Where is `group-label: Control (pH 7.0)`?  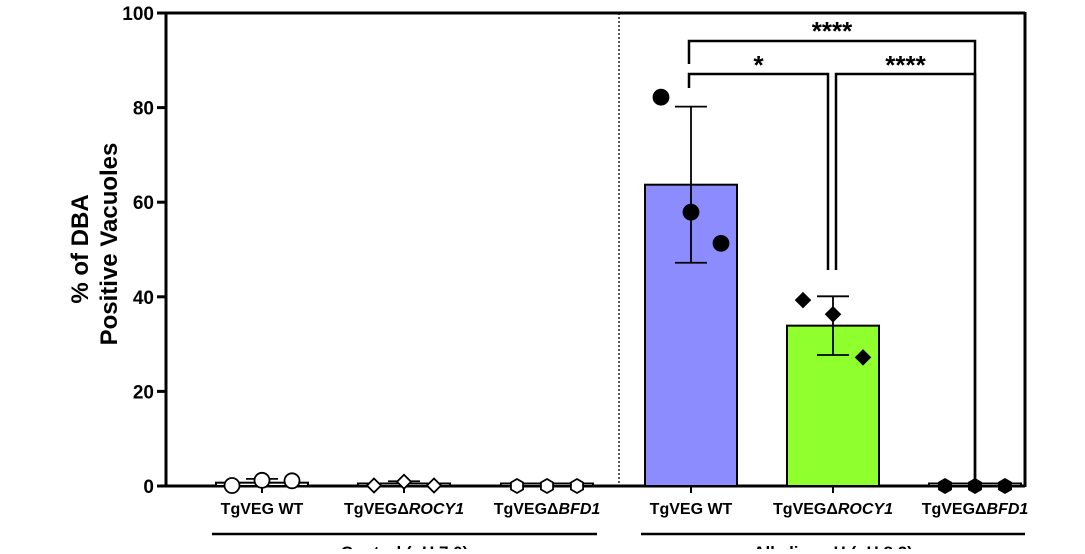
group-label: Control (pH 7.0) is located at coordinates (405, 546).